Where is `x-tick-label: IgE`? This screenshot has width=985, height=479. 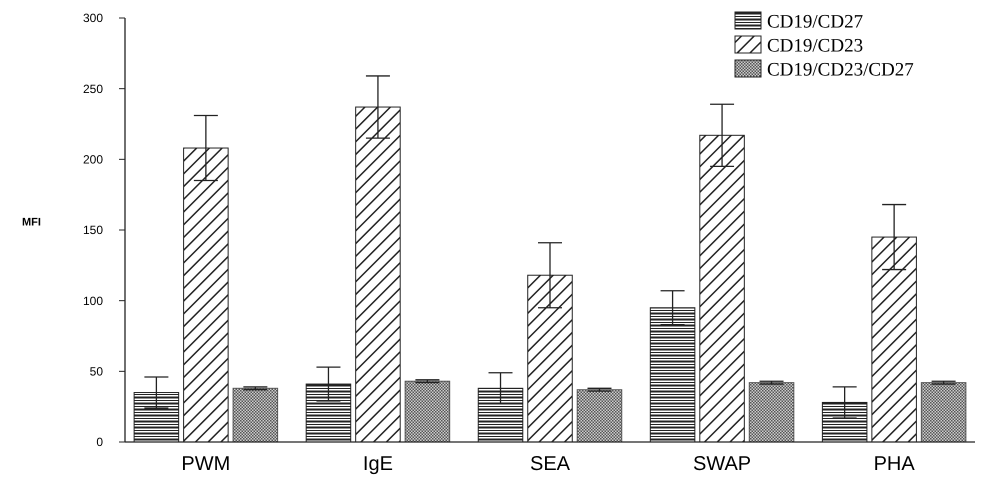
x-tick-label: IgE is located at coordinates (377, 464).